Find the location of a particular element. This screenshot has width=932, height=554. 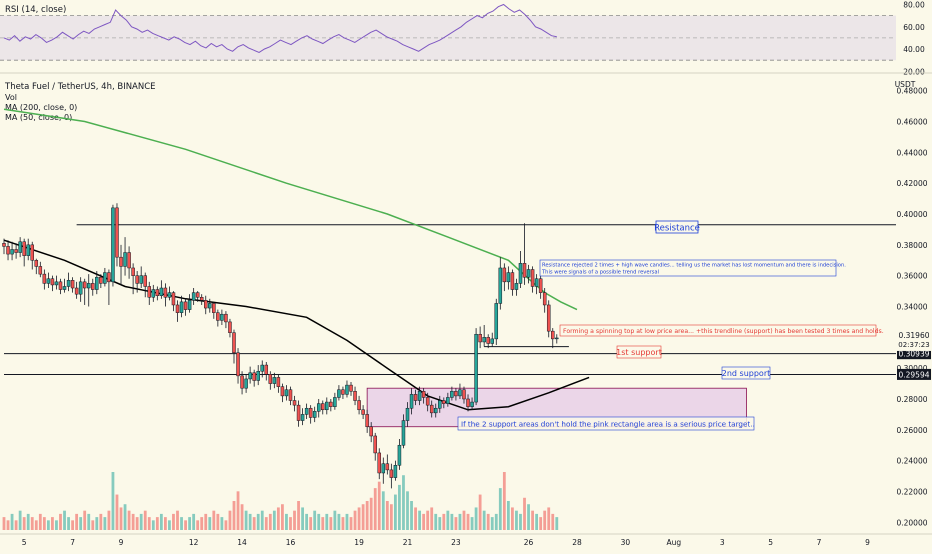

time-axis: 5 7 9 12 14 16 19 21 23 26 28 30 Aug 3 5 7 9 is located at coordinates (446, 542).